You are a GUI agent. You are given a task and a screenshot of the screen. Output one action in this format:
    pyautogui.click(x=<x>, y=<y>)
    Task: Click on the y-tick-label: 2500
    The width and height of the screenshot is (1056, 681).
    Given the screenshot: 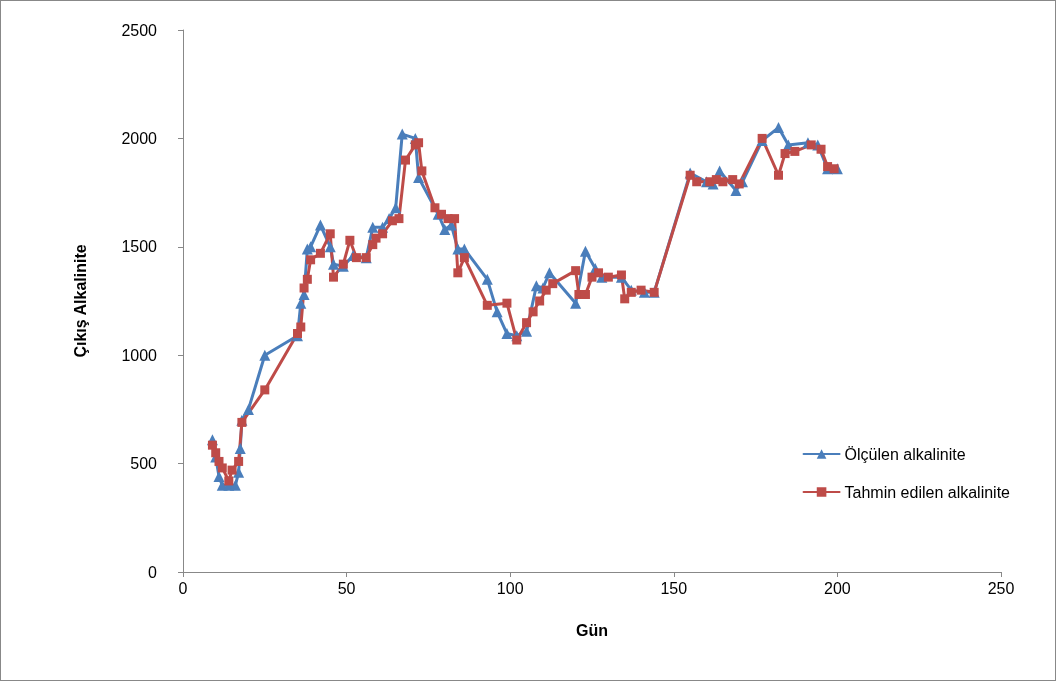 What is the action you would take?
    pyautogui.click(x=139, y=30)
    